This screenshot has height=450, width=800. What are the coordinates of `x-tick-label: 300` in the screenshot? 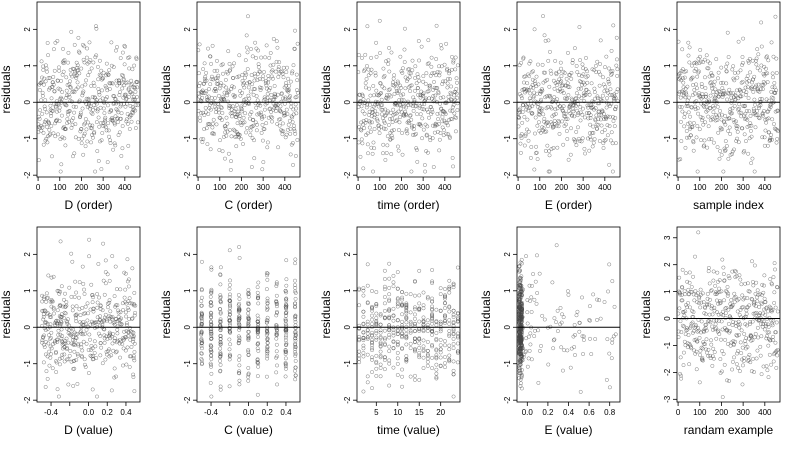 It's located at (583, 187).